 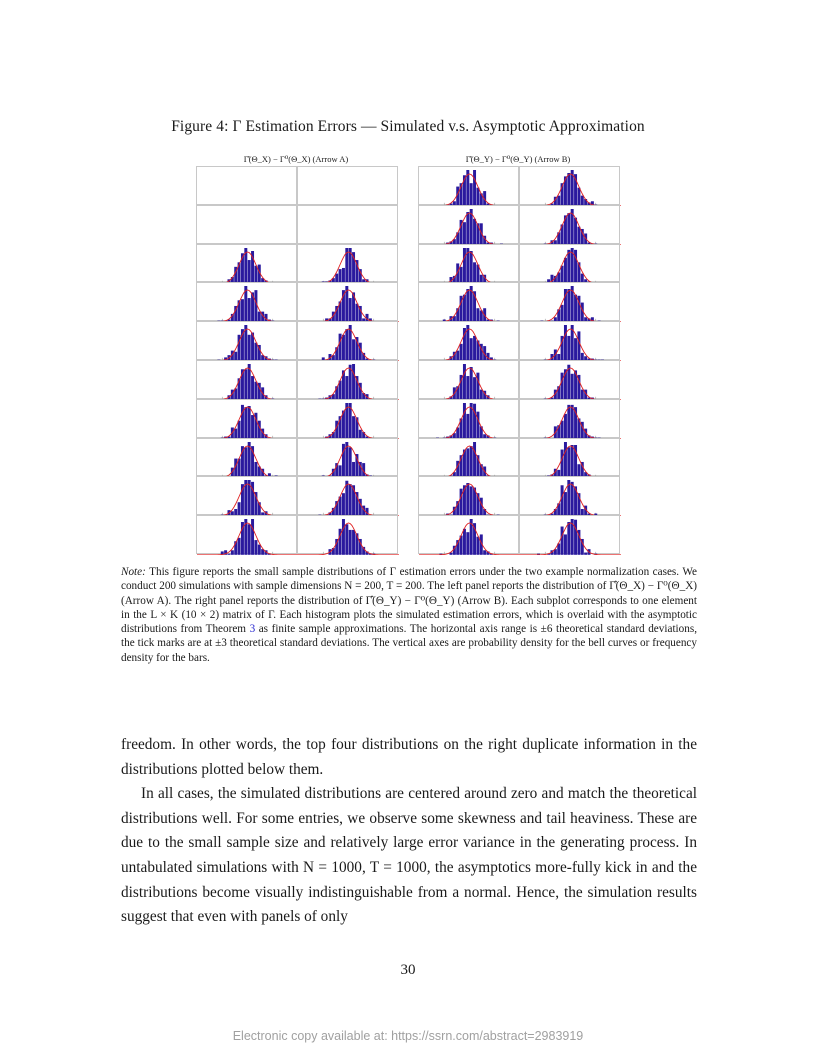 I want to click on left-histogram, so click(x=348, y=304).